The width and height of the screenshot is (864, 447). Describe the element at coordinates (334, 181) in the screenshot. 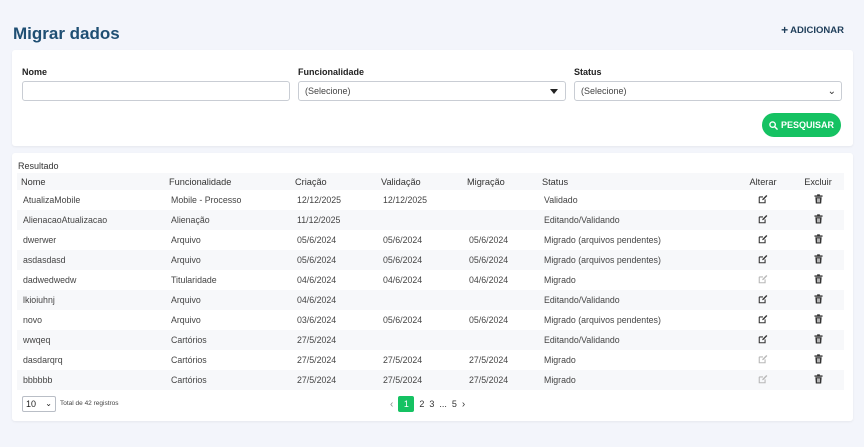

I see `col-header-criacao: Criação` at that location.